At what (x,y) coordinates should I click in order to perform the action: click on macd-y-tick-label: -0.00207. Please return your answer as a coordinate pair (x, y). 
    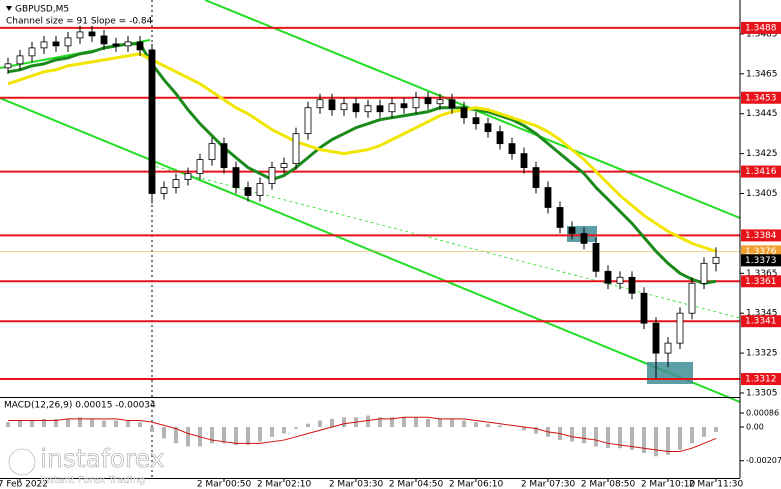
    Looking at the image, I should click on (763, 460).